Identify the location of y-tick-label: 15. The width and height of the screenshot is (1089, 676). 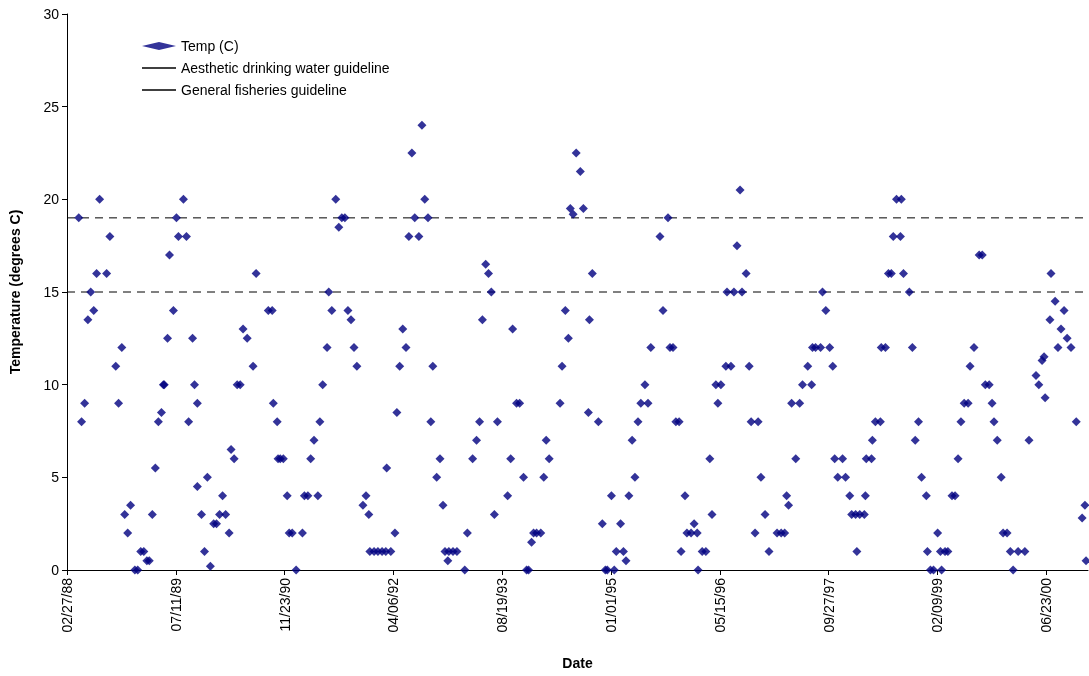
(51, 292).